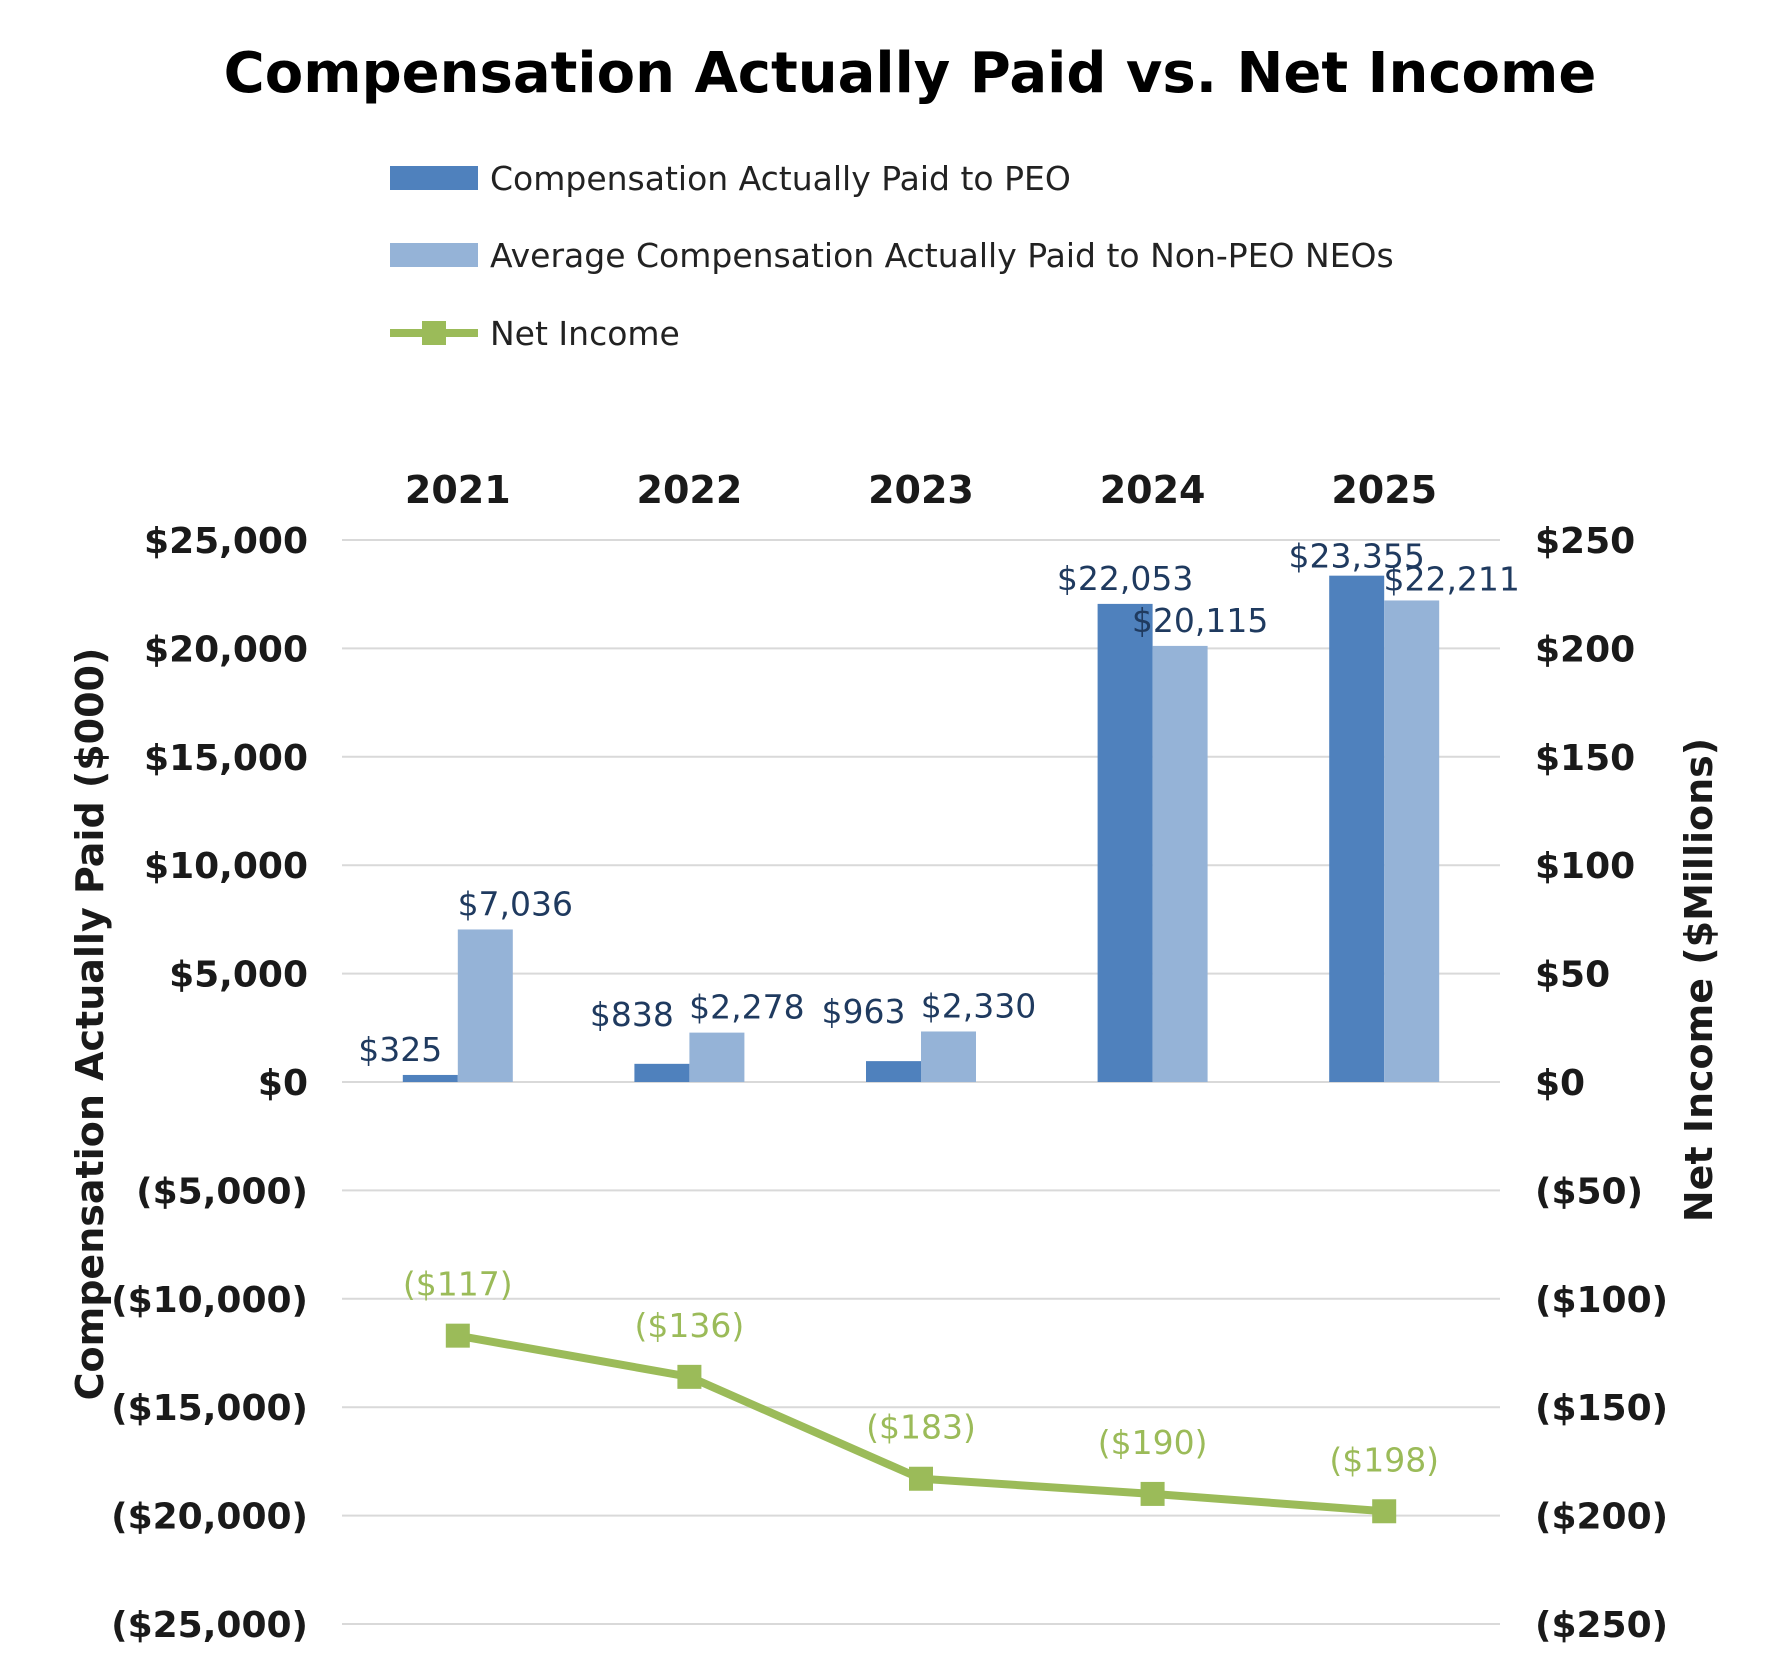 This screenshot has width=1777, height=1664. I want to click on right-tick-label: $250, so click(1585, 541).